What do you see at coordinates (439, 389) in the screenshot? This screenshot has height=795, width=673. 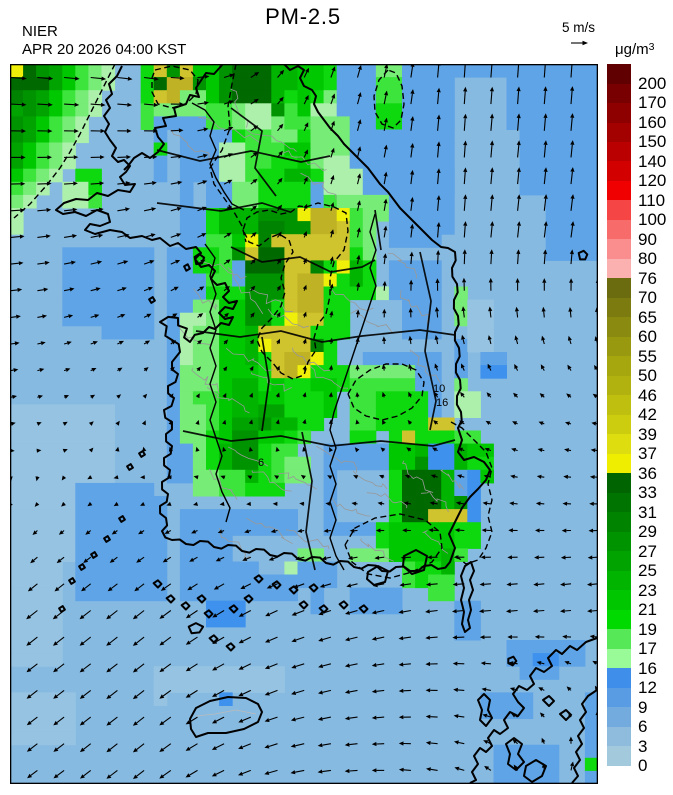 I see `svg-text: 10` at bounding box center [439, 389].